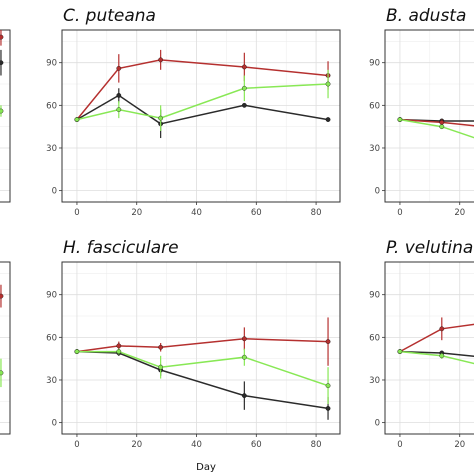  I want to click on panel-left-bottom-partial, so click(5, 348).